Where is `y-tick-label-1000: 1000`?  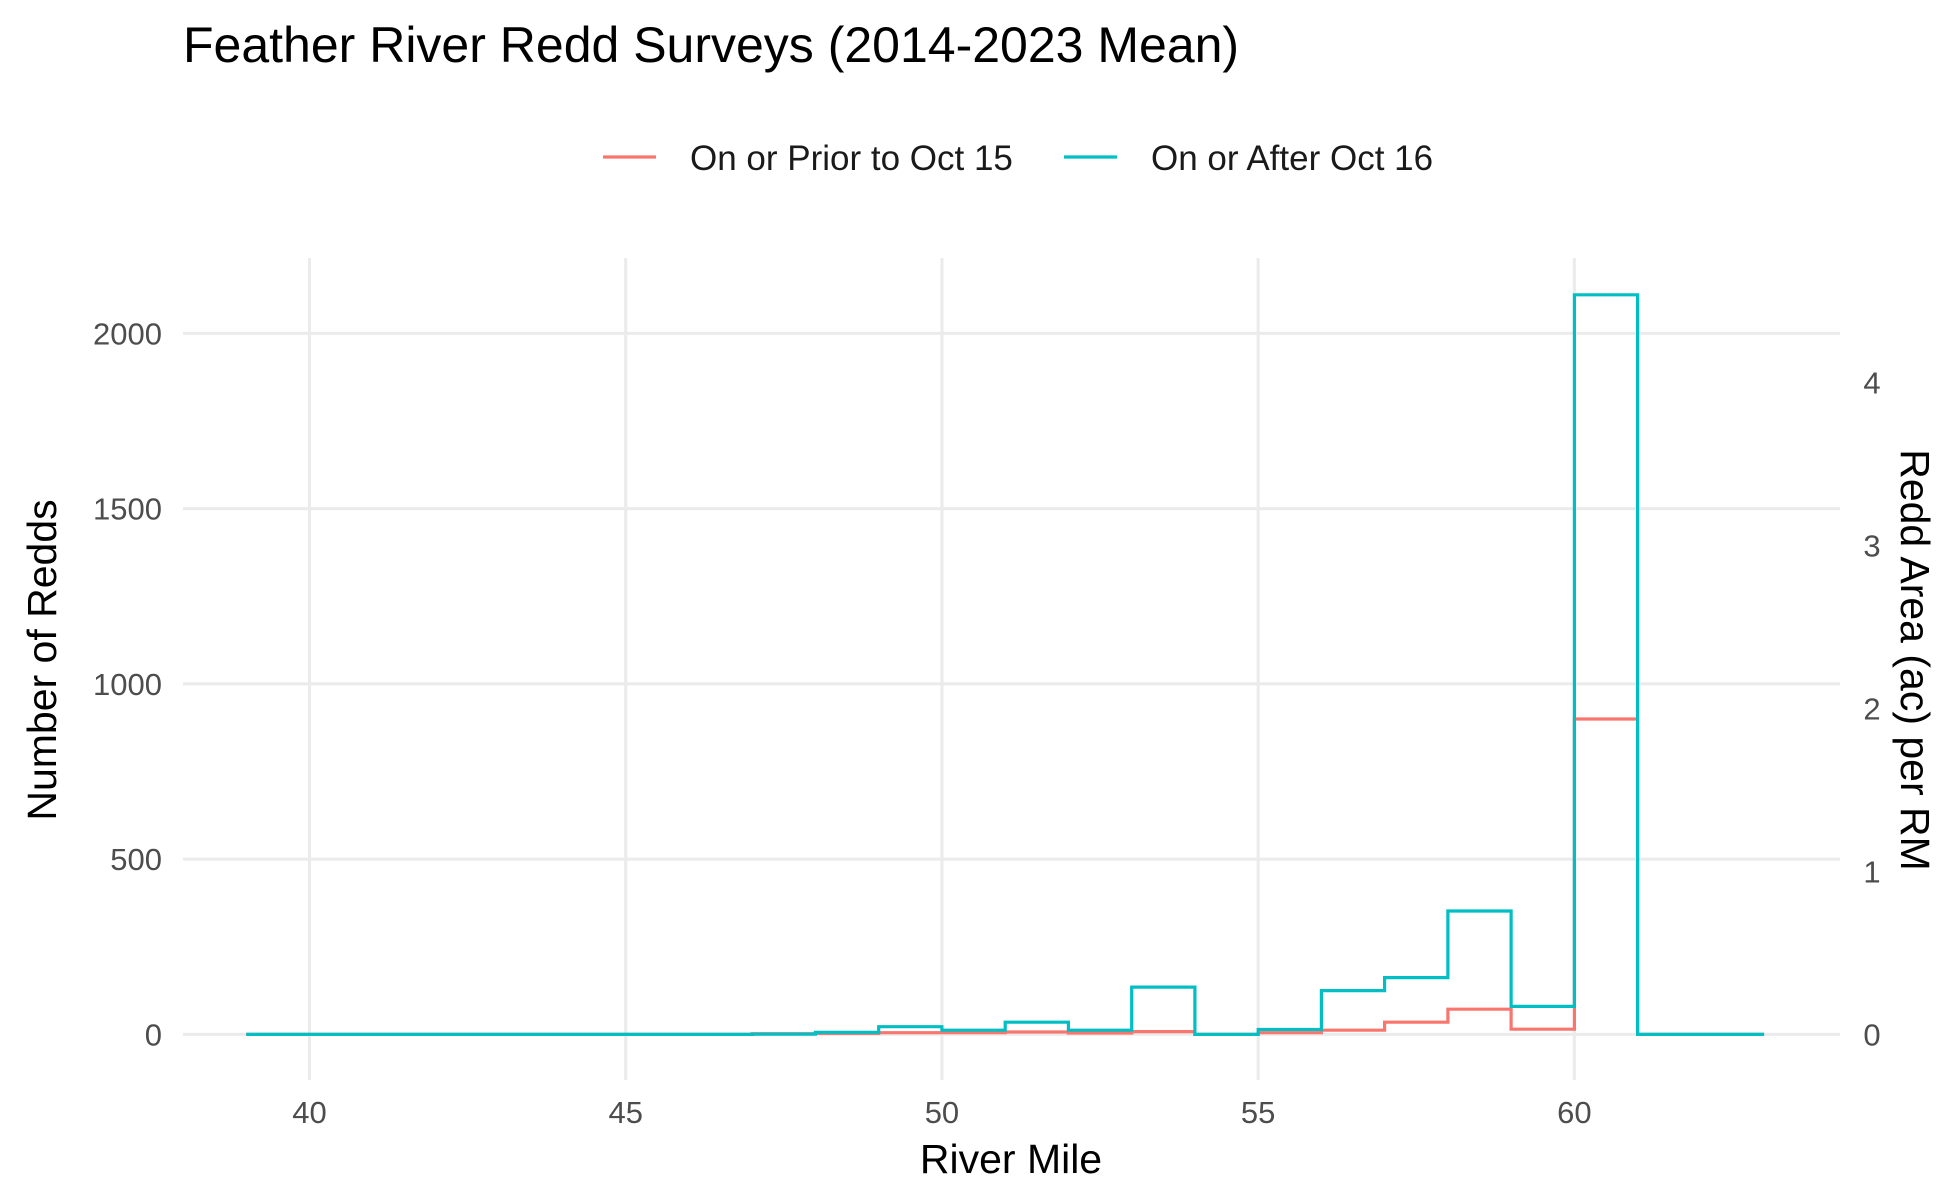
y-tick-label-1000: 1000 is located at coordinates (127, 684).